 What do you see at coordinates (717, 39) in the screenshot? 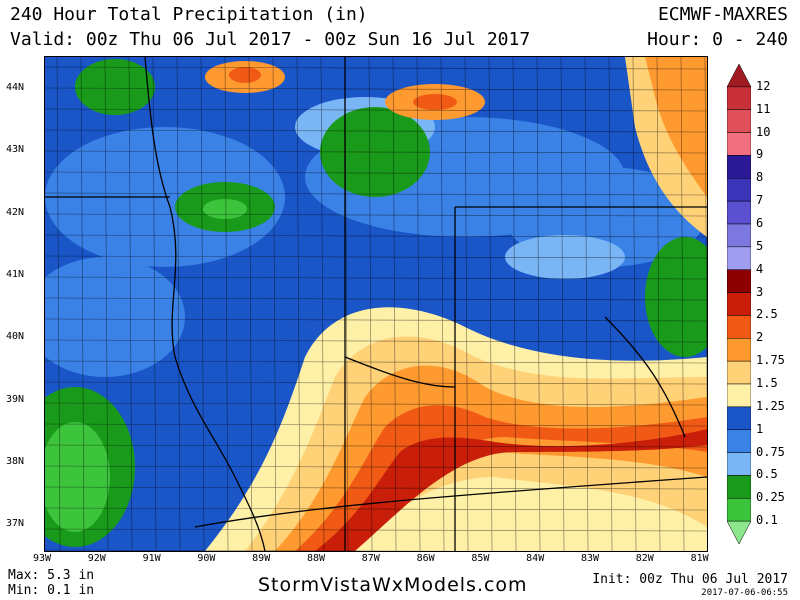
I see `forecast-hour-range: Hour: 0 - 240` at bounding box center [717, 39].